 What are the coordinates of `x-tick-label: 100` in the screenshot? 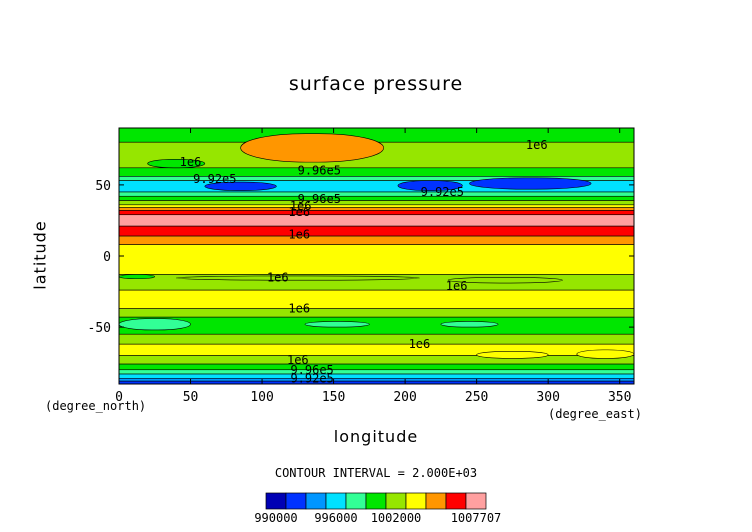 It's located at (261, 397).